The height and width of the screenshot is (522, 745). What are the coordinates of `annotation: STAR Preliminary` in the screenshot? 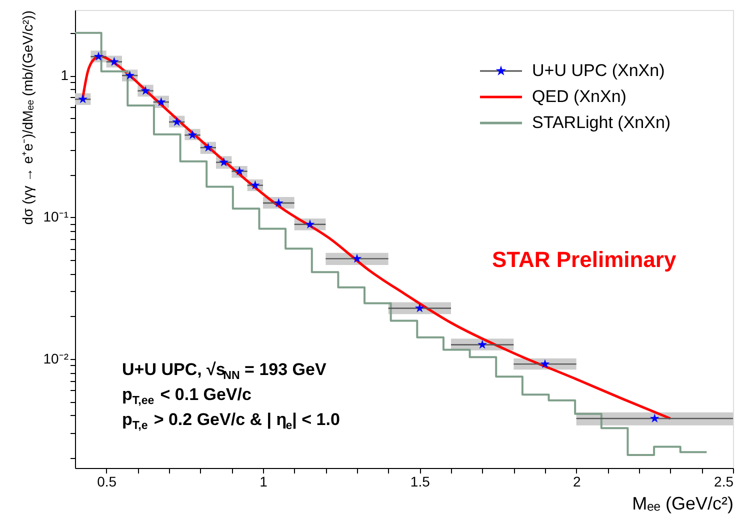 It's located at (584, 259).